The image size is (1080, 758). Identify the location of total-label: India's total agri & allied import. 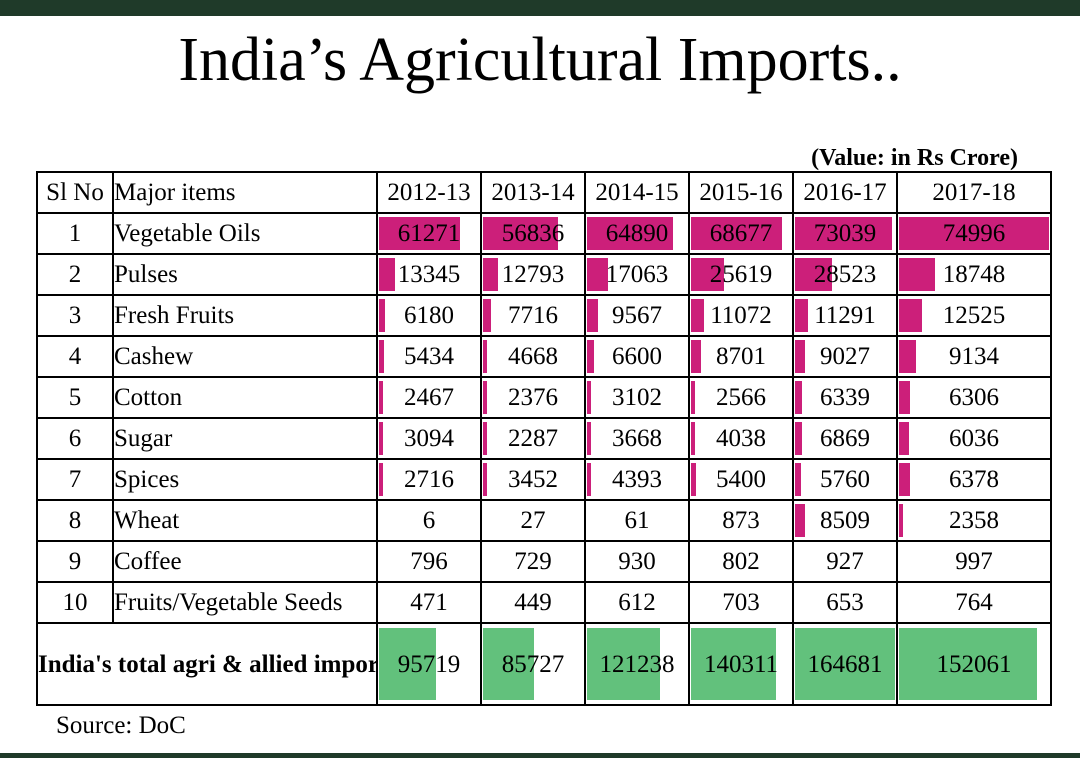
(207, 664).